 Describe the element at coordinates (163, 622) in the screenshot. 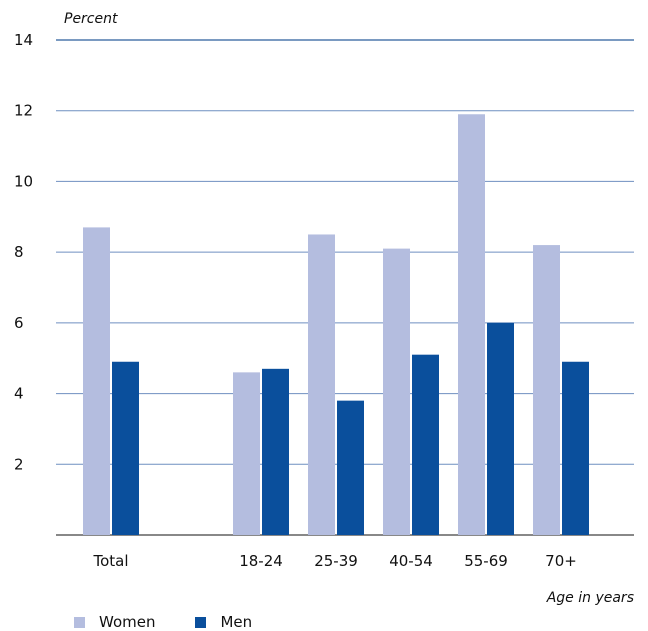

I see `legend: Women Men` at that location.